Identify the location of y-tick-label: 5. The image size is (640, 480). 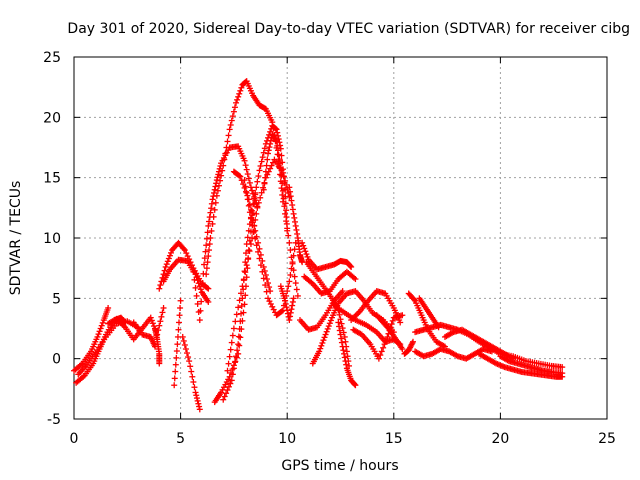
(56, 299).